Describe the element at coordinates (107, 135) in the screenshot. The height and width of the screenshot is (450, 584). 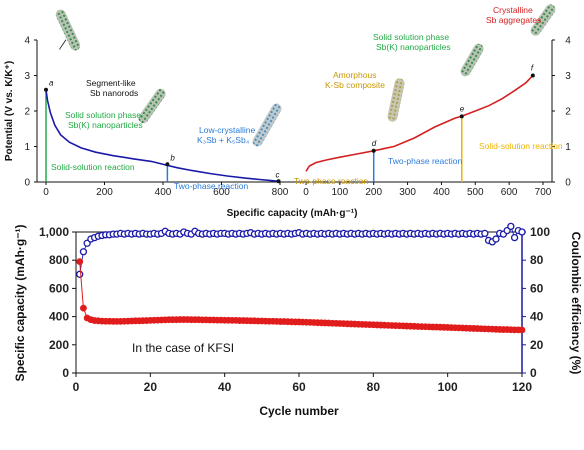
I see `top-left-markers` at that location.